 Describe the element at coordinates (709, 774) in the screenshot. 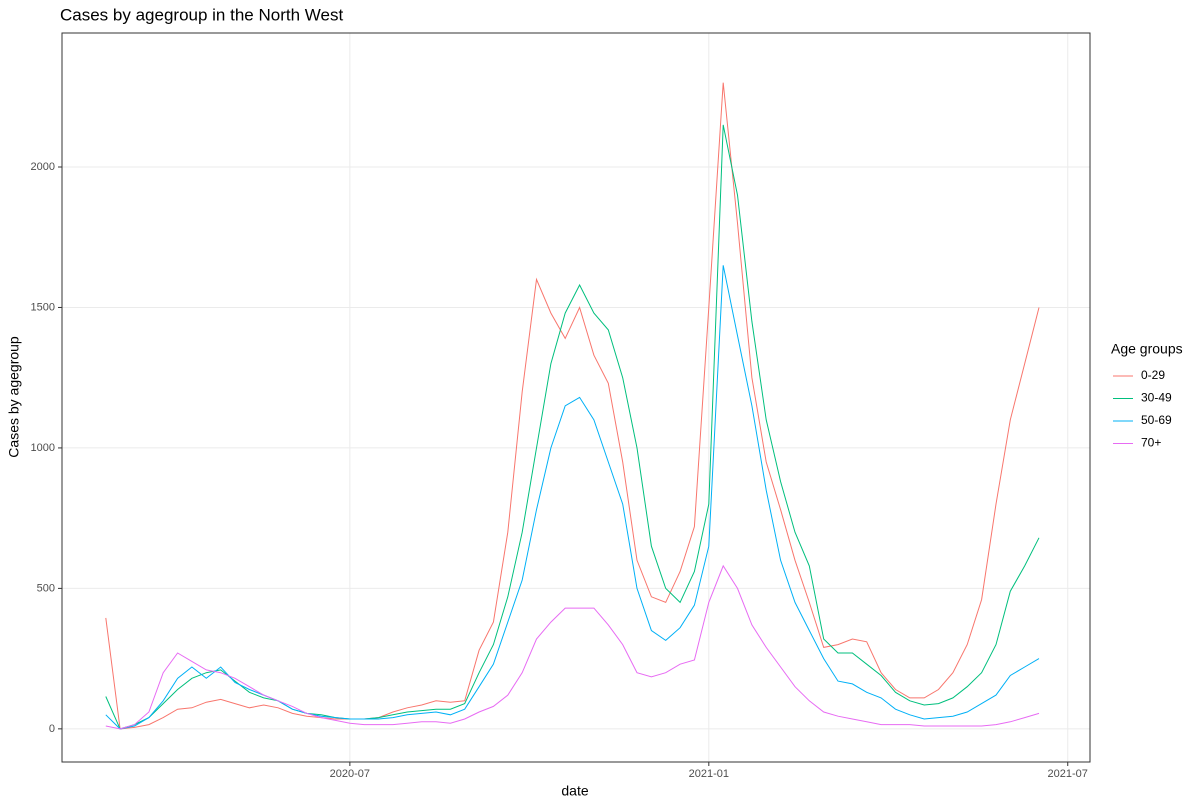

I see `x-tick-label: 2021-01` at that location.